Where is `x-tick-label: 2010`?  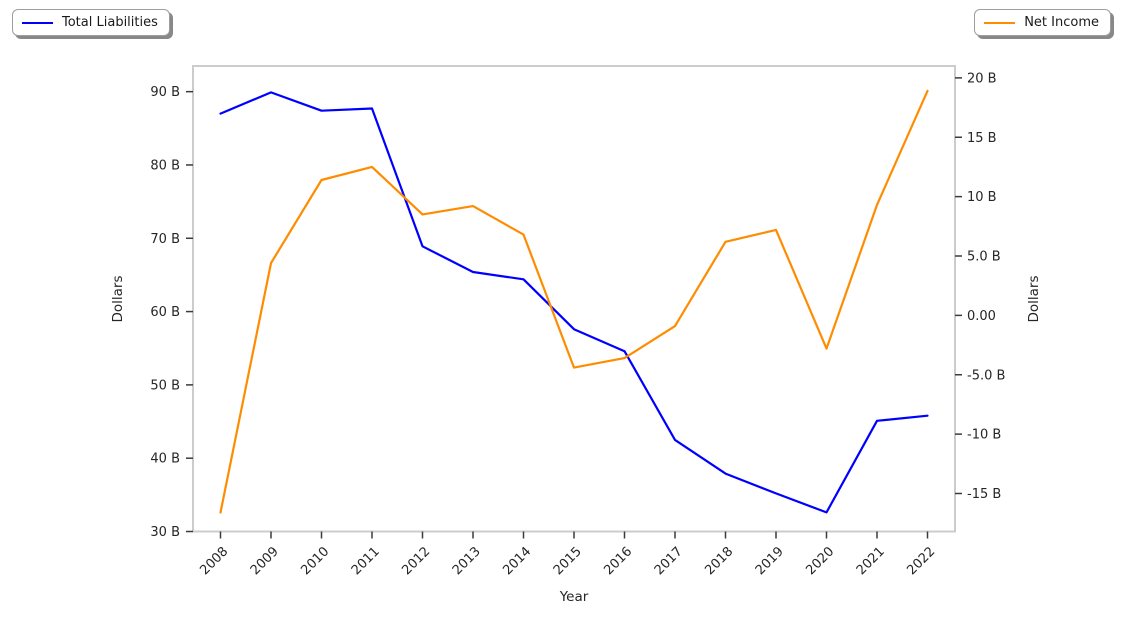
x-tick-label: 2010 is located at coordinates (315, 561).